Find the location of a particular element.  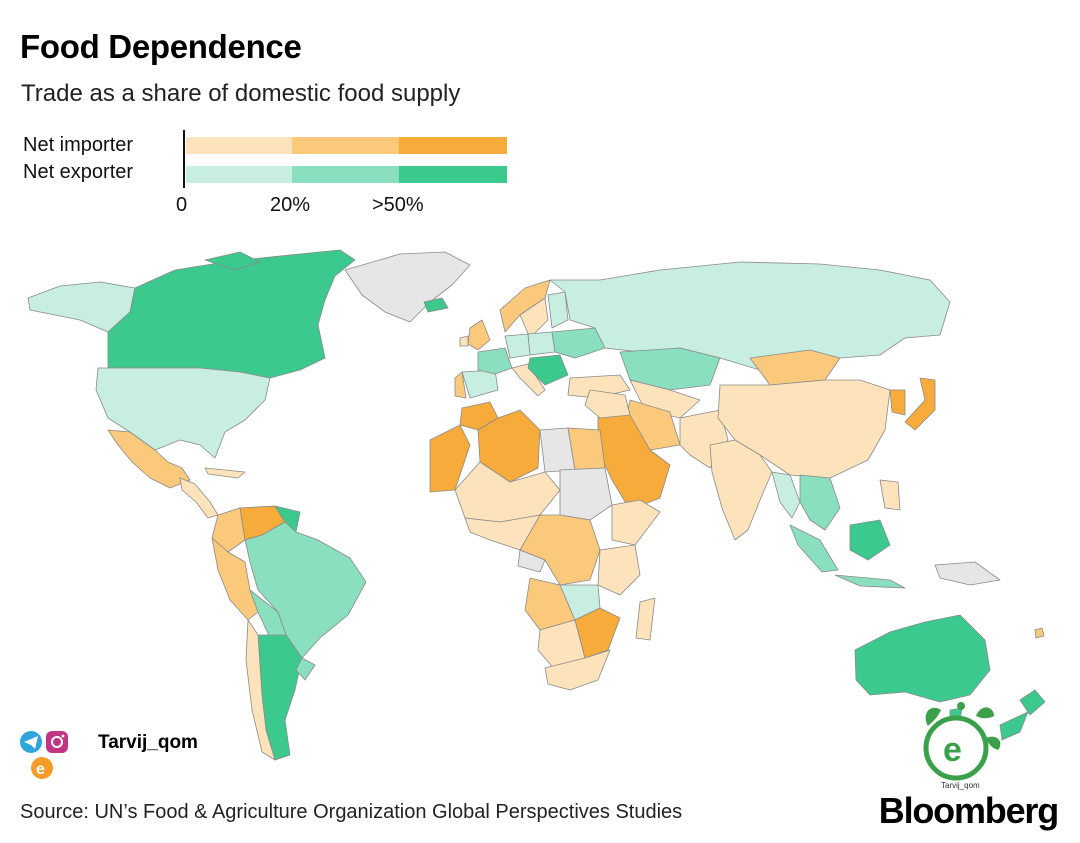

region-ukraine is located at coordinates (578, 343).